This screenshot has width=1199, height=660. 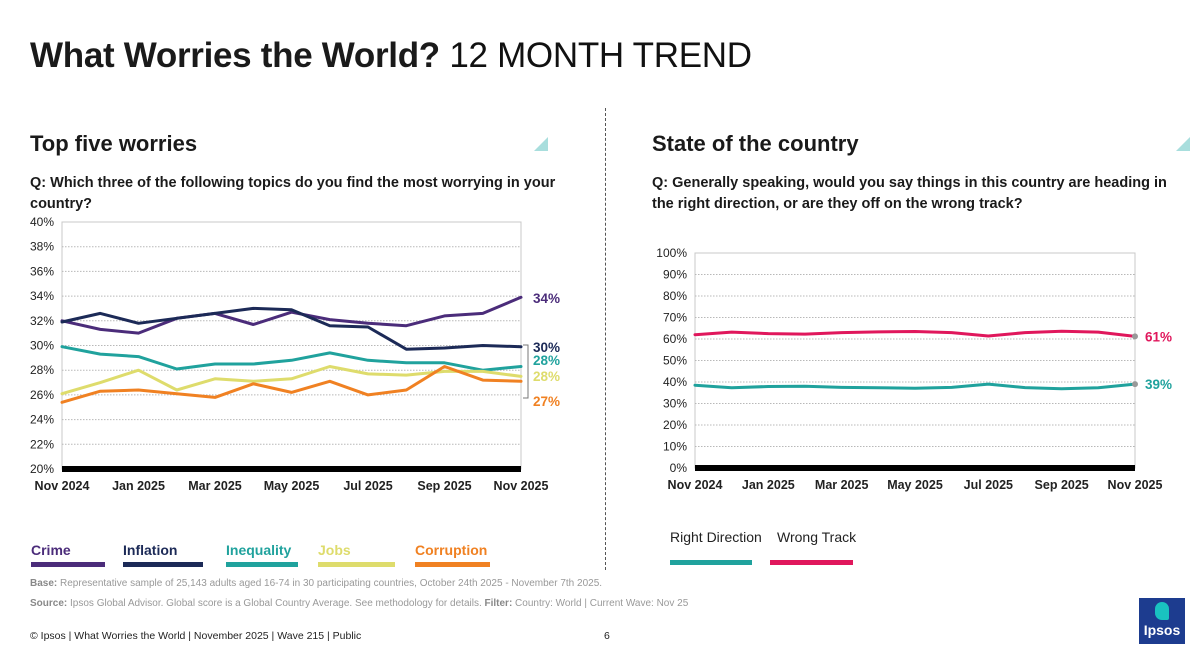 I want to click on logo-mark-icon, so click(x=1162, y=611).